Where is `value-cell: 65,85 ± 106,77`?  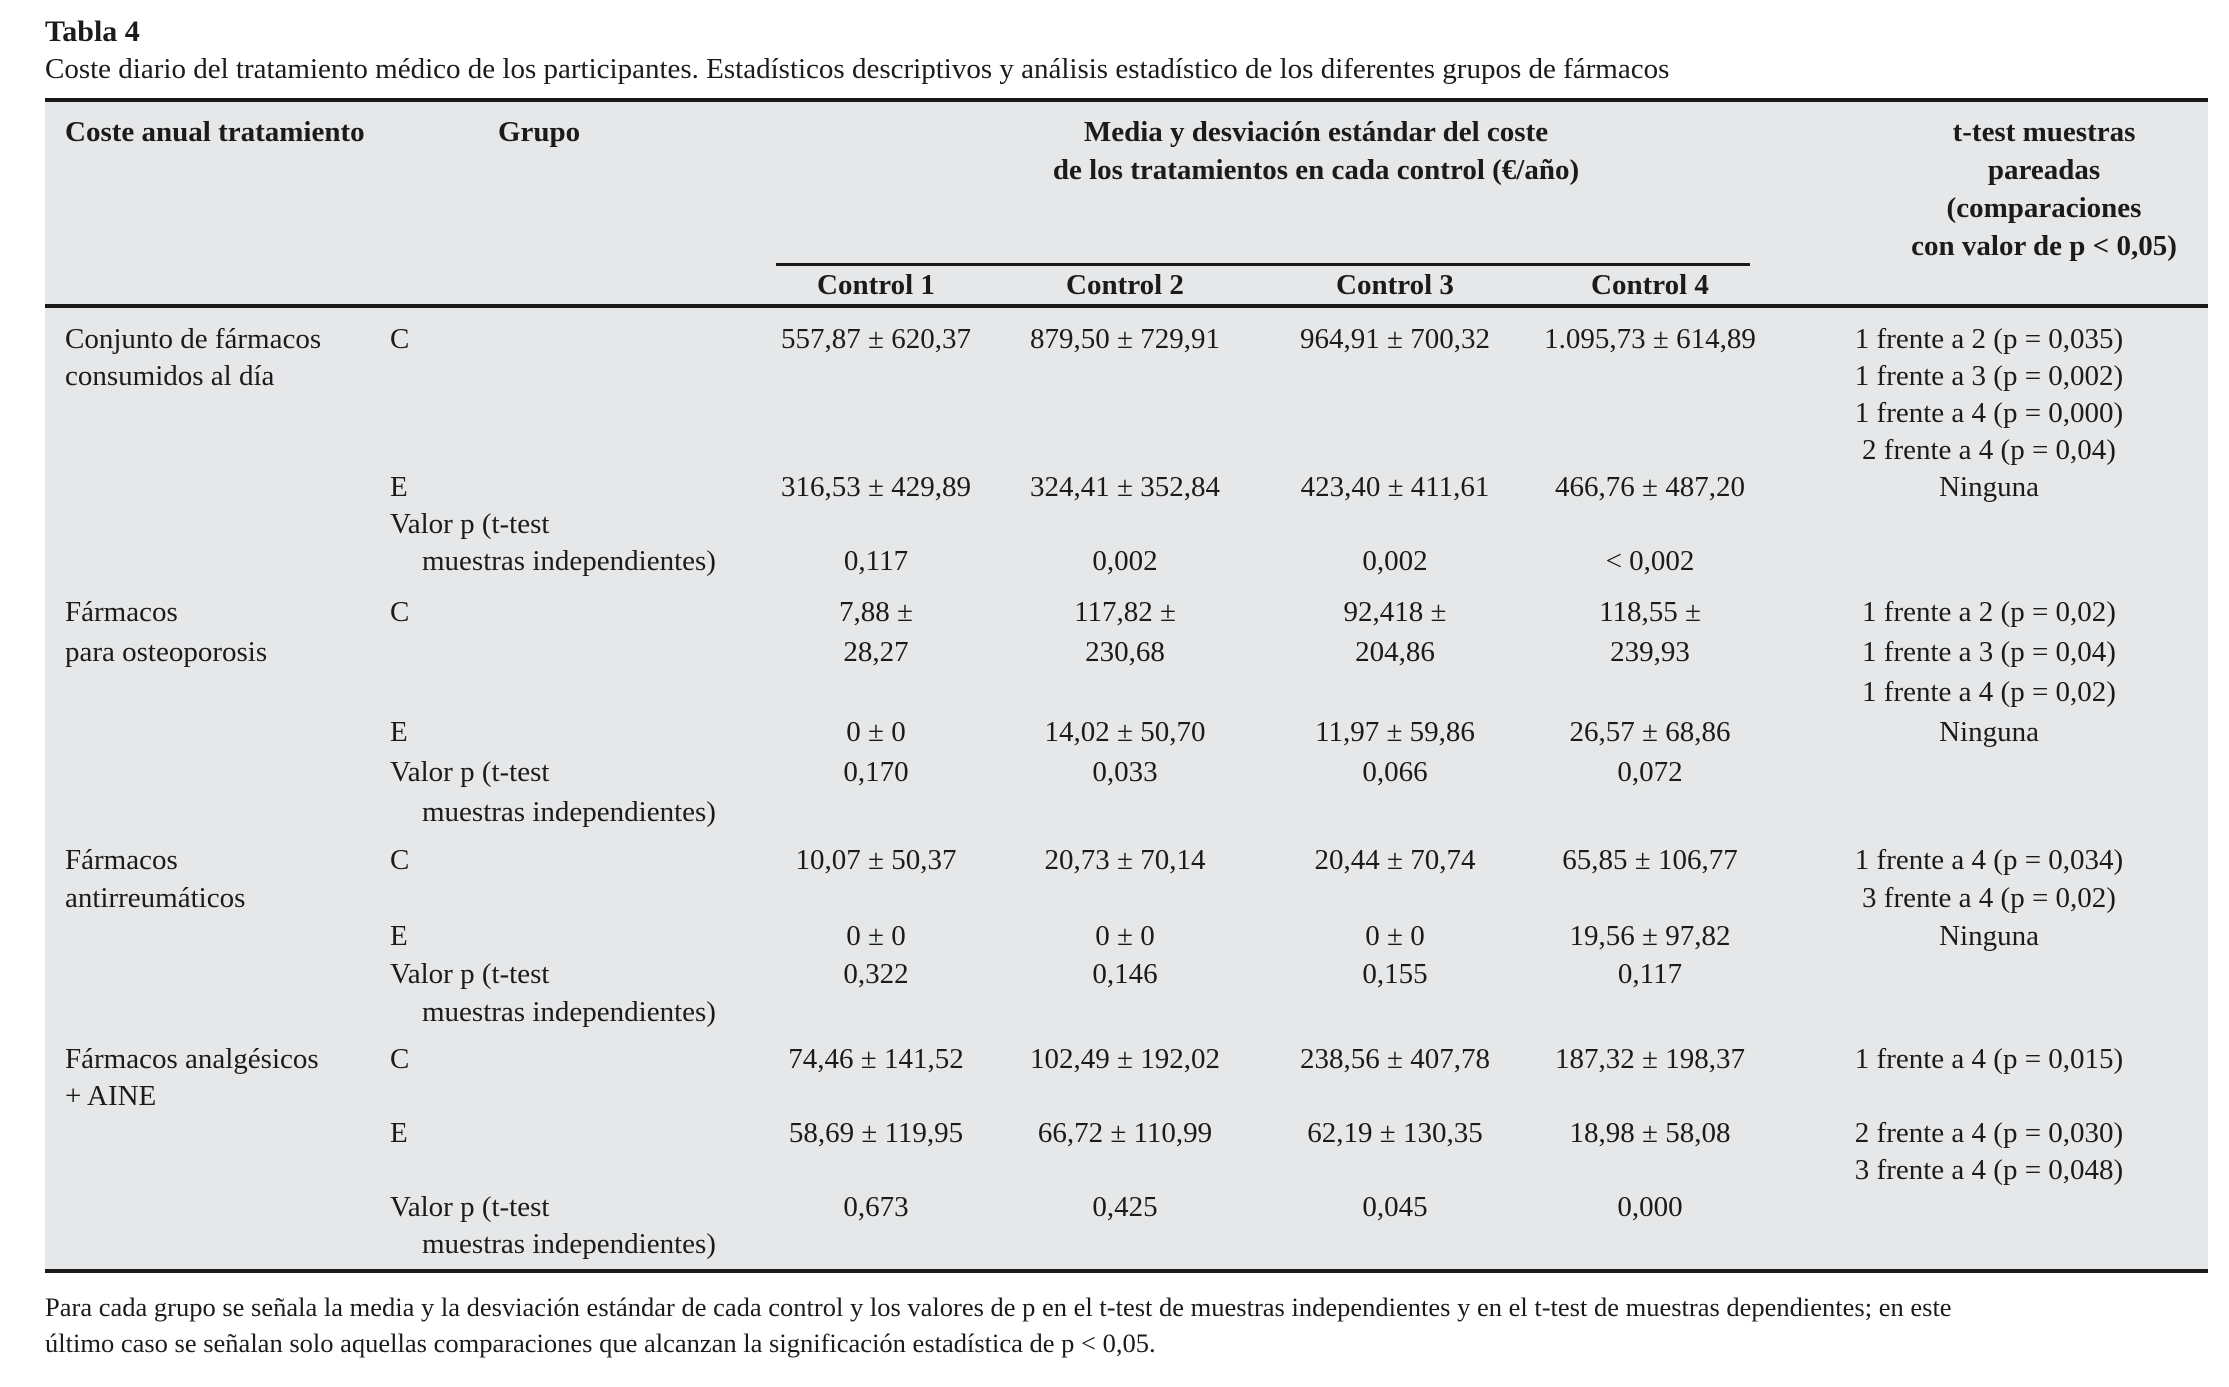 value-cell: 65,85 ± 106,77 is located at coordinates (1650, 860).